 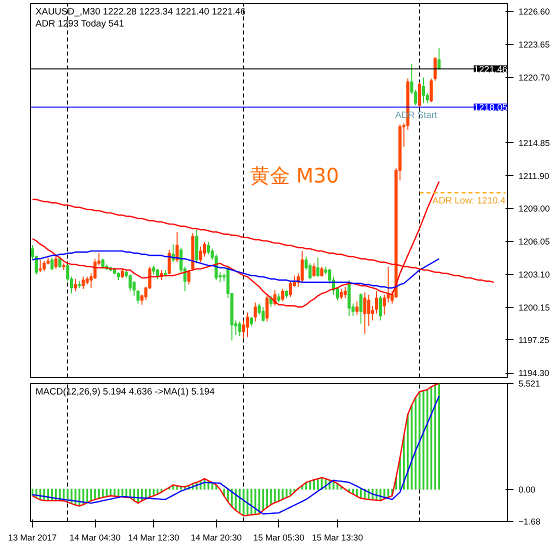 What do you see at coordinates (491, 107) in the screenshot?
I see `ref-line-label: 1218.05` at bounding box center [491, 107].